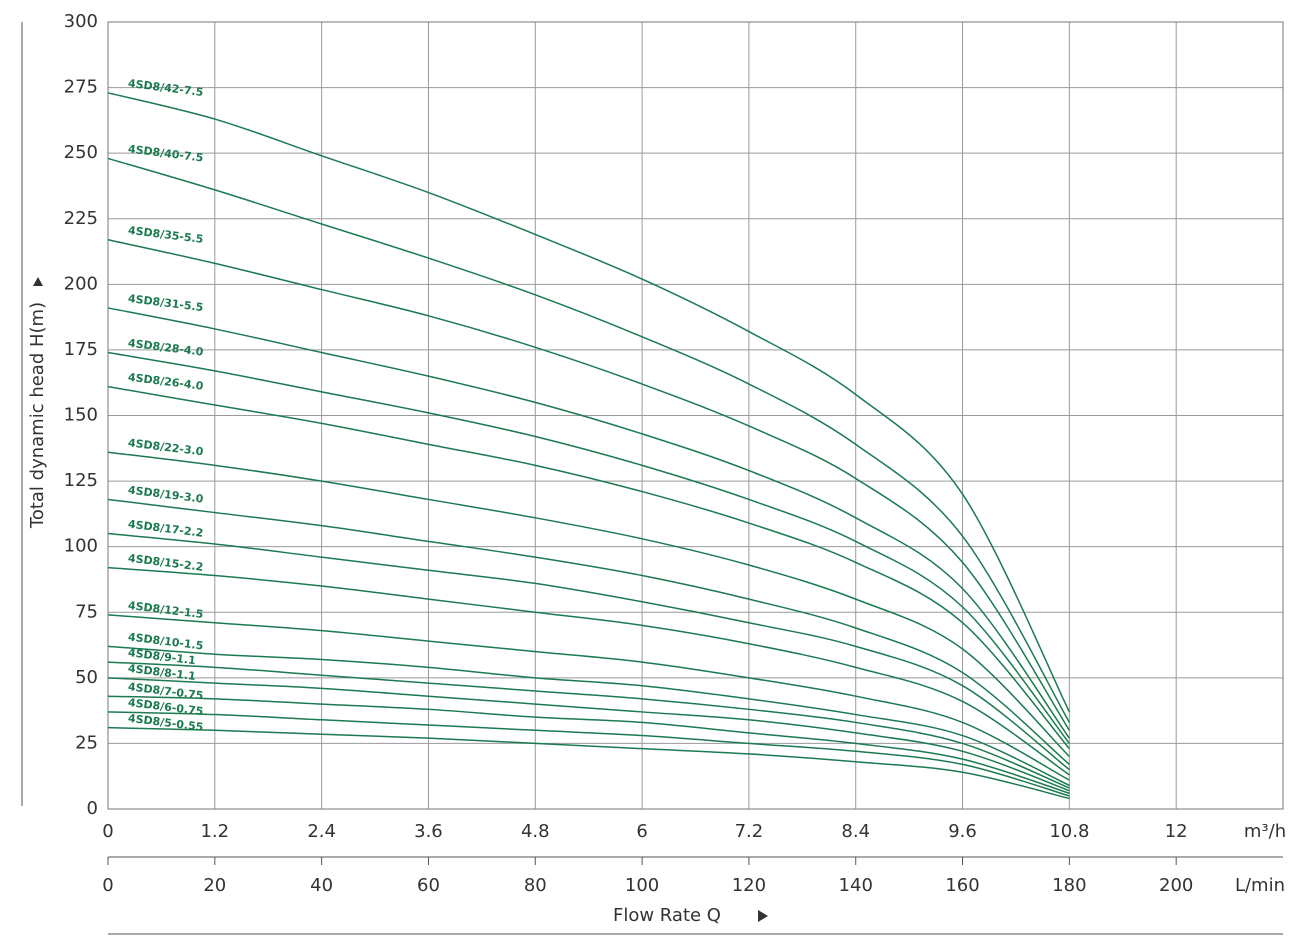 The width and height of the screenshot is (1315, 943). Describe the element at coordinates (749, 831) in the screenshot. I see `x-tick-label: 7.2` at that location.